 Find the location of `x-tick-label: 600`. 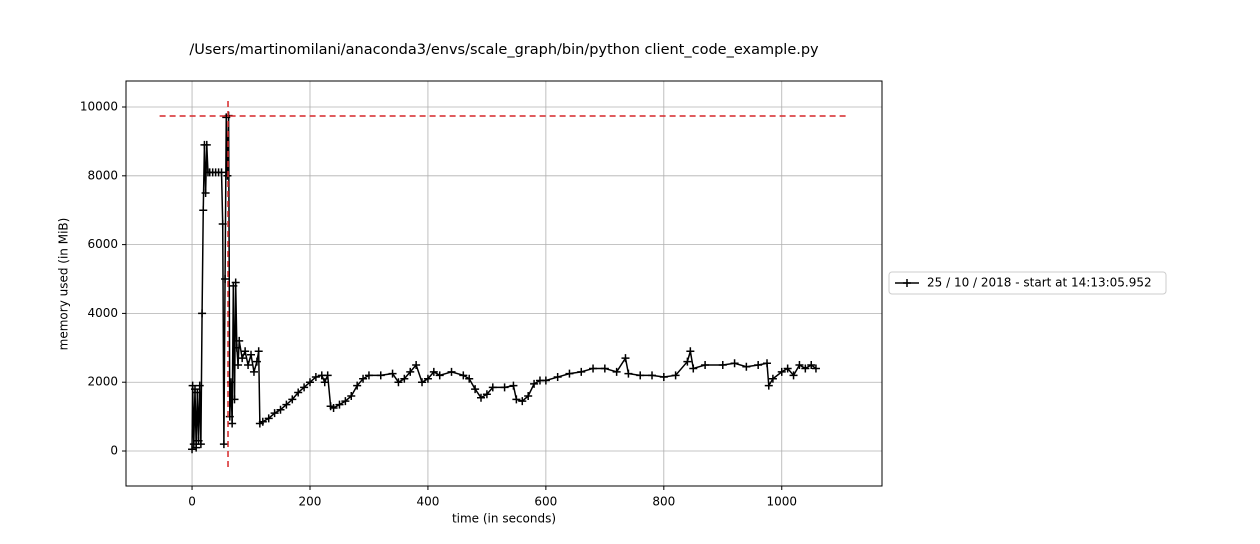

x-tick-label: 600 is located at coordinates (545, 502).